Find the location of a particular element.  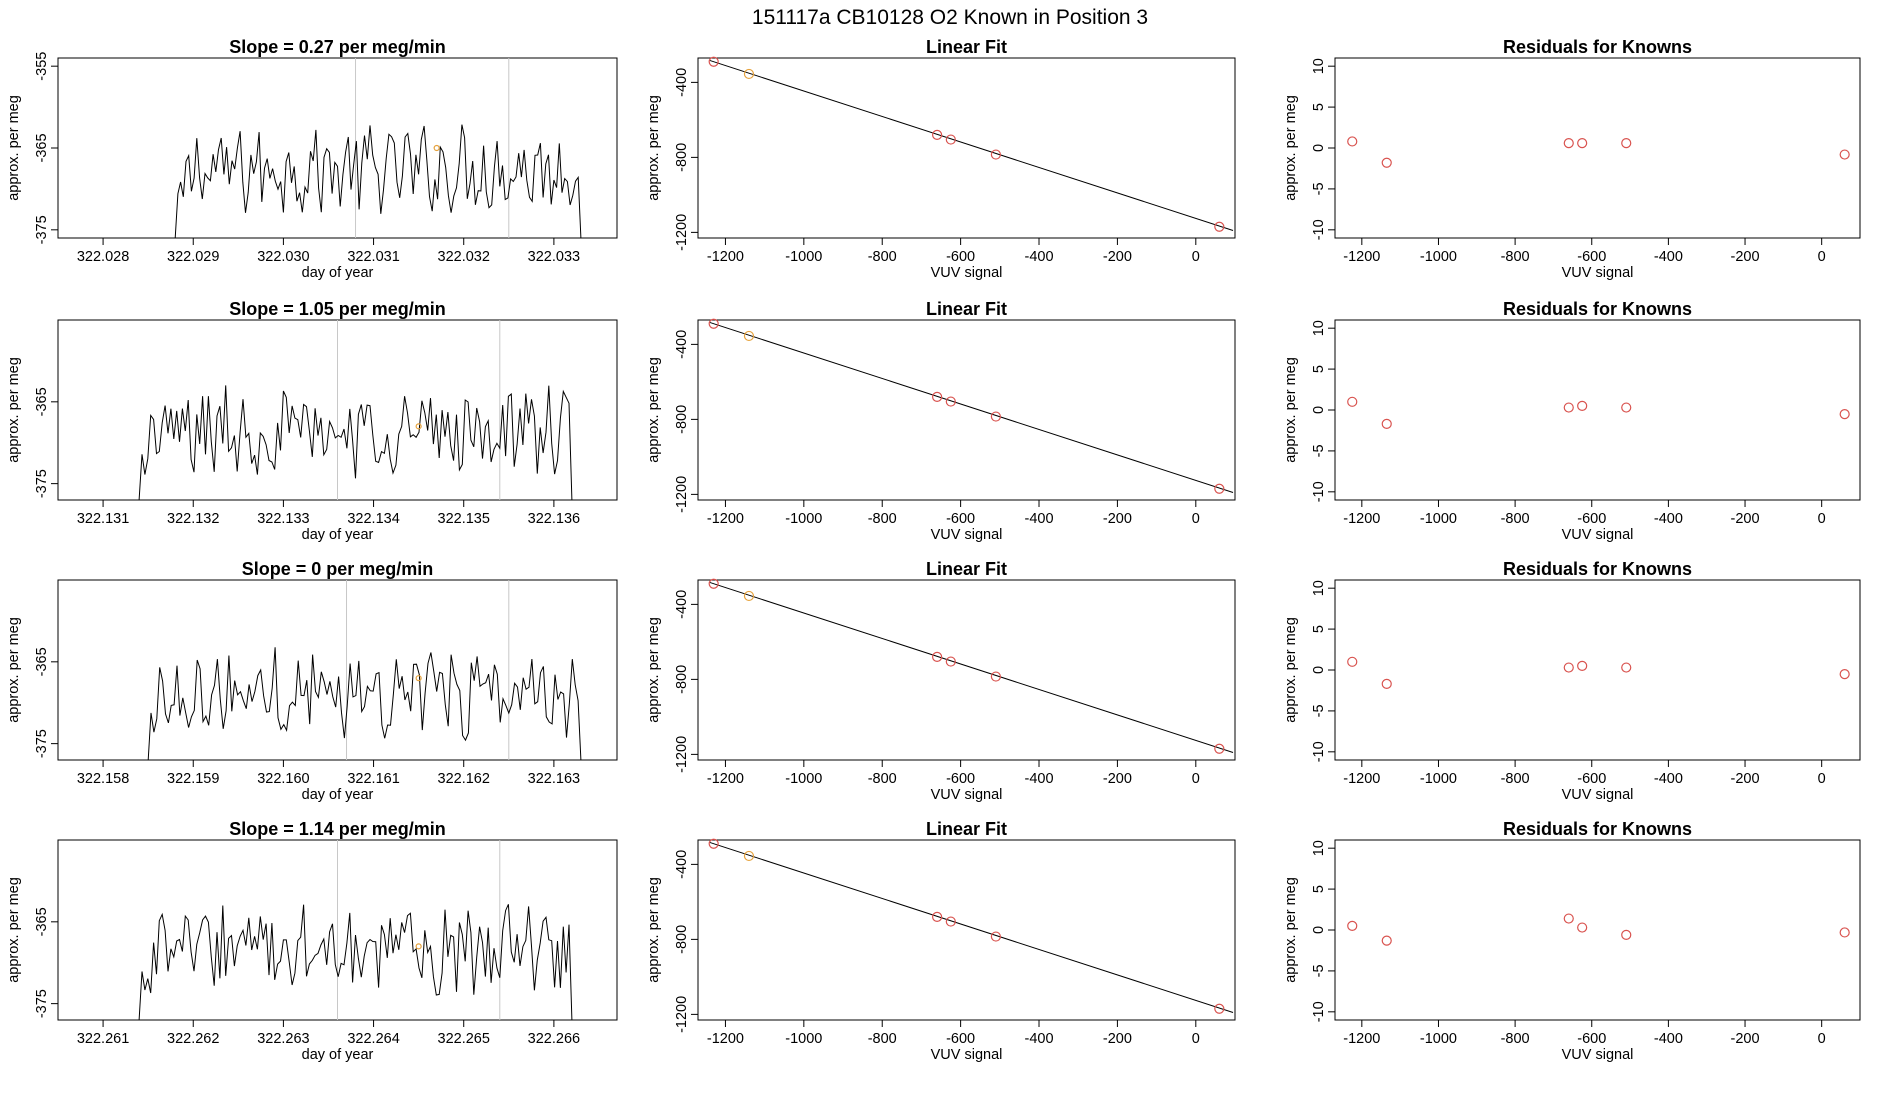

y-tick-label: -375 is located at coordinates (42, 1003).